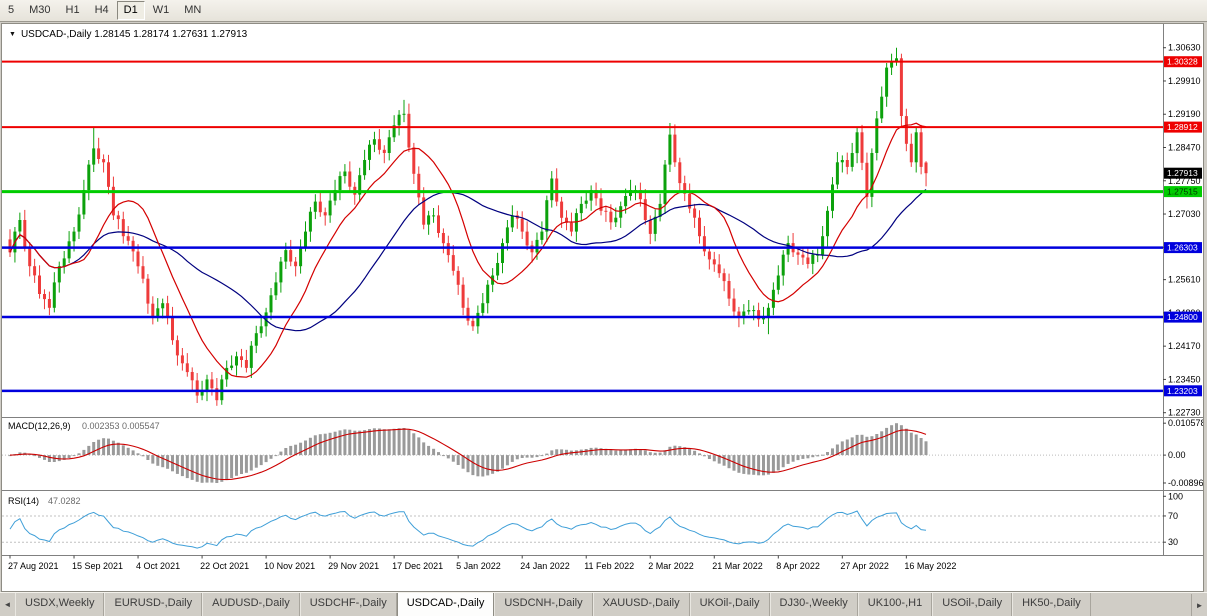 This screenshot has width=1207, height=616. Describe the element at coordinates (7, 604) in the screenshot. I see `tabs-scroll-left-button: ◄` at that location.